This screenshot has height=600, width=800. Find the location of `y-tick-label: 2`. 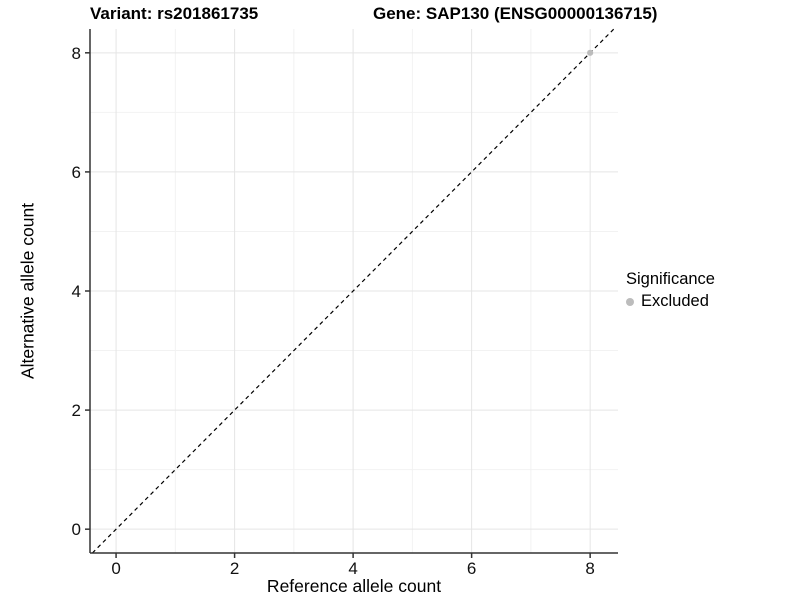

y-tick-label: 2 is located at coordinates (76, 410).